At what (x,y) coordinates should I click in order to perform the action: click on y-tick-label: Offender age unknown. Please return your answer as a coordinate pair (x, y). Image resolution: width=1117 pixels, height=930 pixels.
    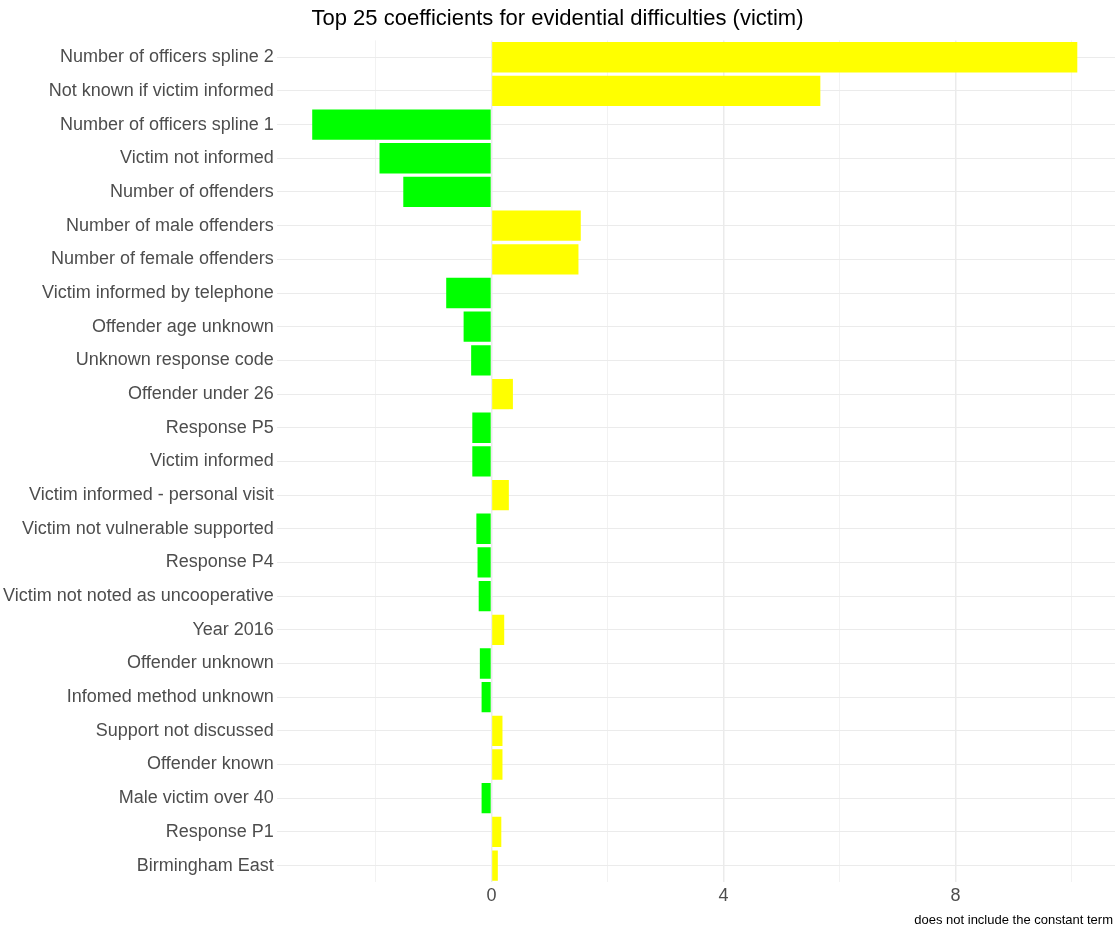
    Looking at the image, I should click on (183, 325).